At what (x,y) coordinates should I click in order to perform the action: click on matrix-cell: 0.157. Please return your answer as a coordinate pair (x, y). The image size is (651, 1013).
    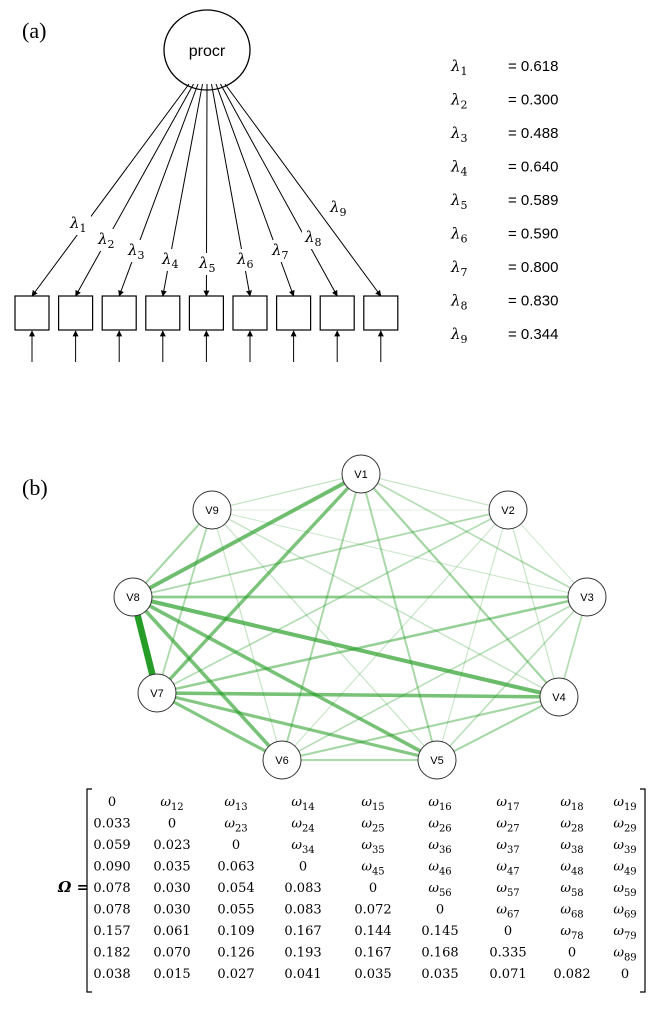
    Looking at the image, I should click on (111, 931).